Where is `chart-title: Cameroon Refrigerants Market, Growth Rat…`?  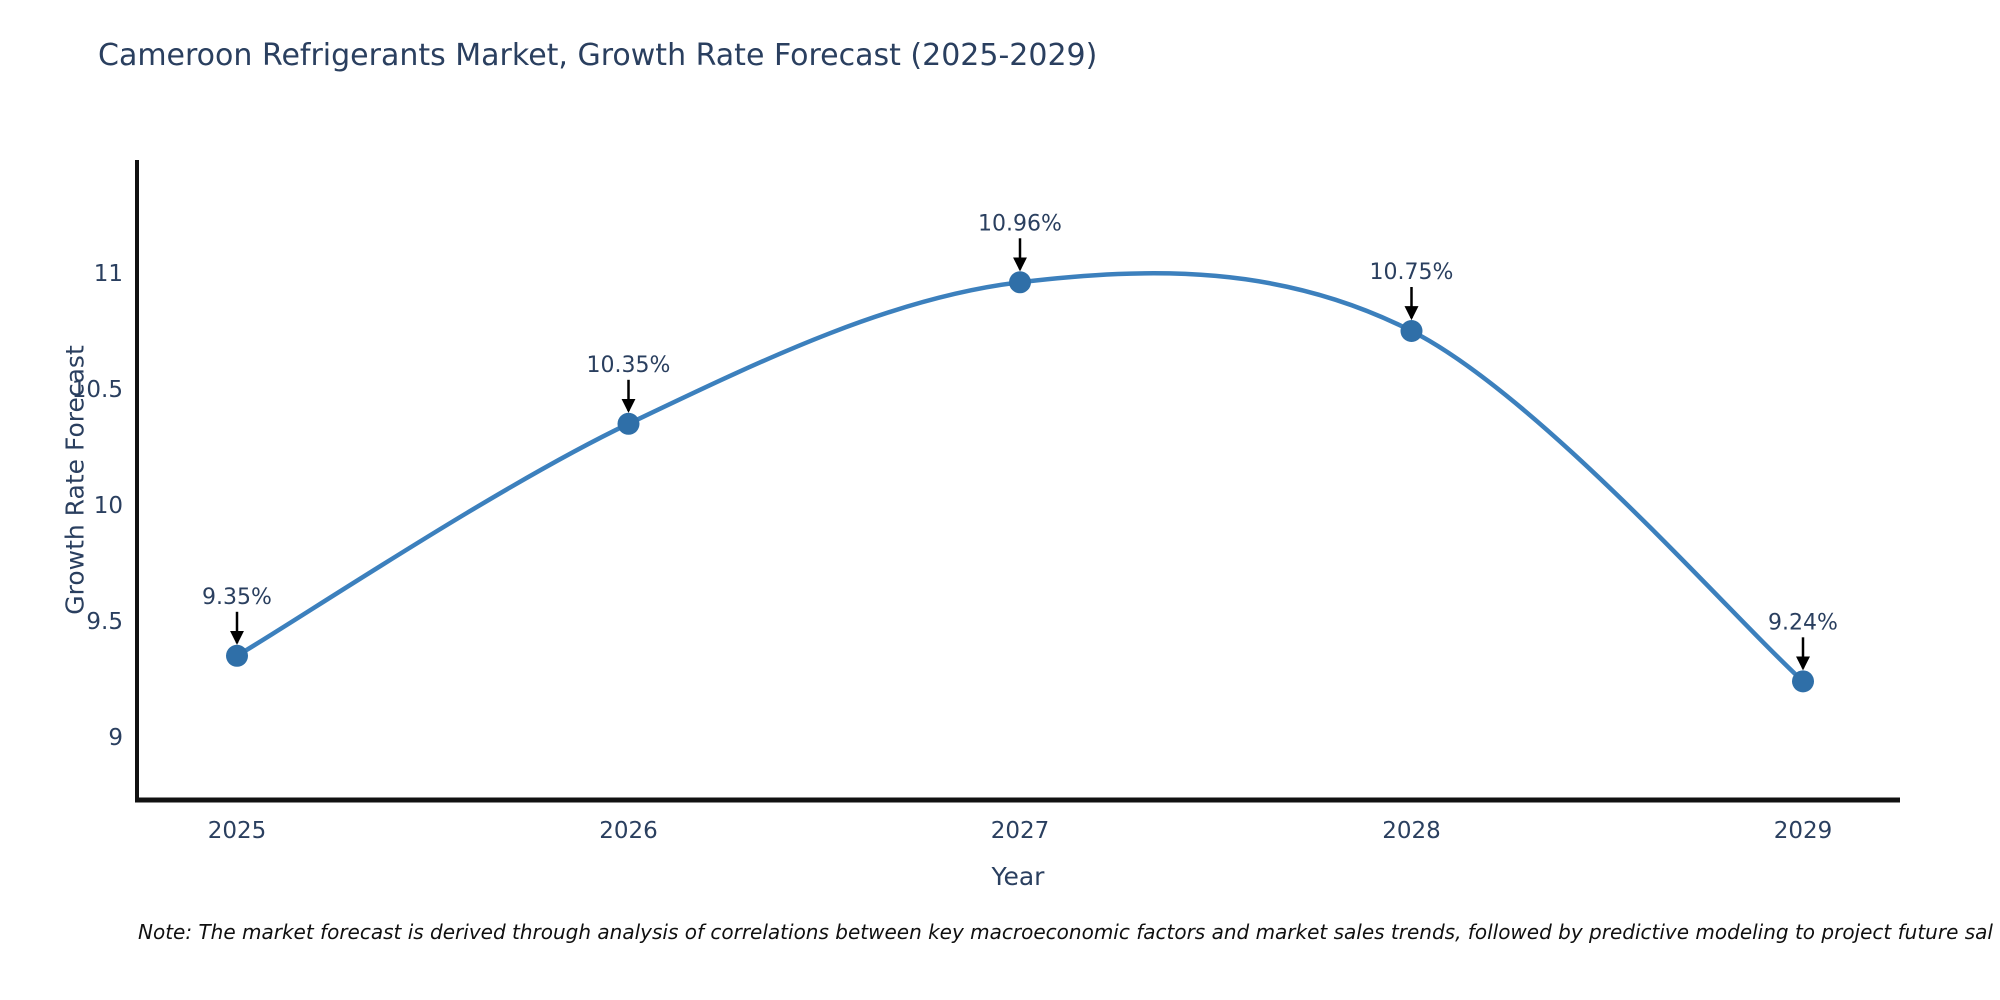 chart-title: Cameroon Refrigerants Market, Growth Rat… is located at coordinates (598, 55).